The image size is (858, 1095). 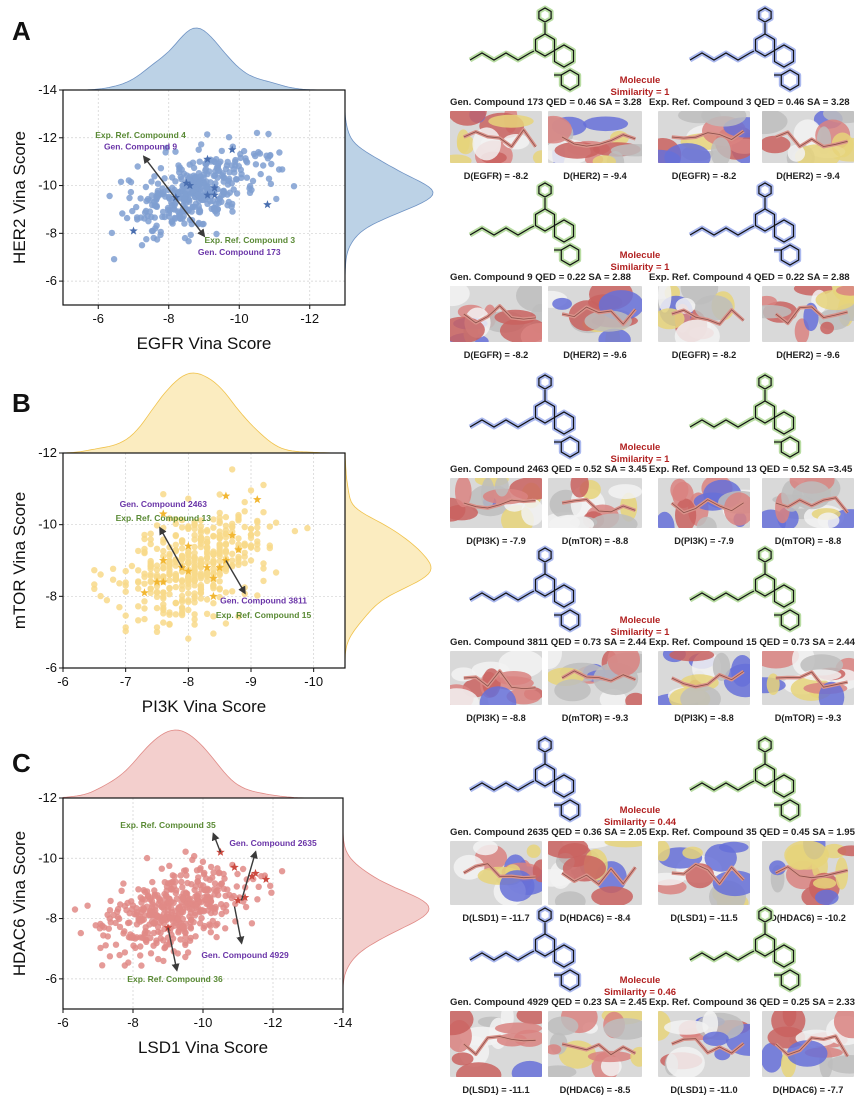 What do you see at coordinates (47, 797) in the screenshot?
I see `y-tick-label: -12` at bounding box center [47, 797].